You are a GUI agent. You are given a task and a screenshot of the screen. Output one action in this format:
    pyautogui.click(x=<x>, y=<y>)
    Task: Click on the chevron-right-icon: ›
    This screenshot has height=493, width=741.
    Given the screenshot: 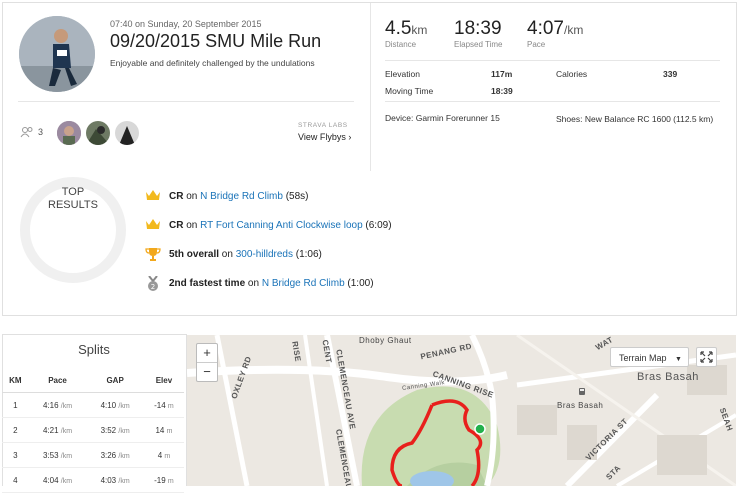 What is the action you would take?
    pyautogui.click(x=350, y=137)
    